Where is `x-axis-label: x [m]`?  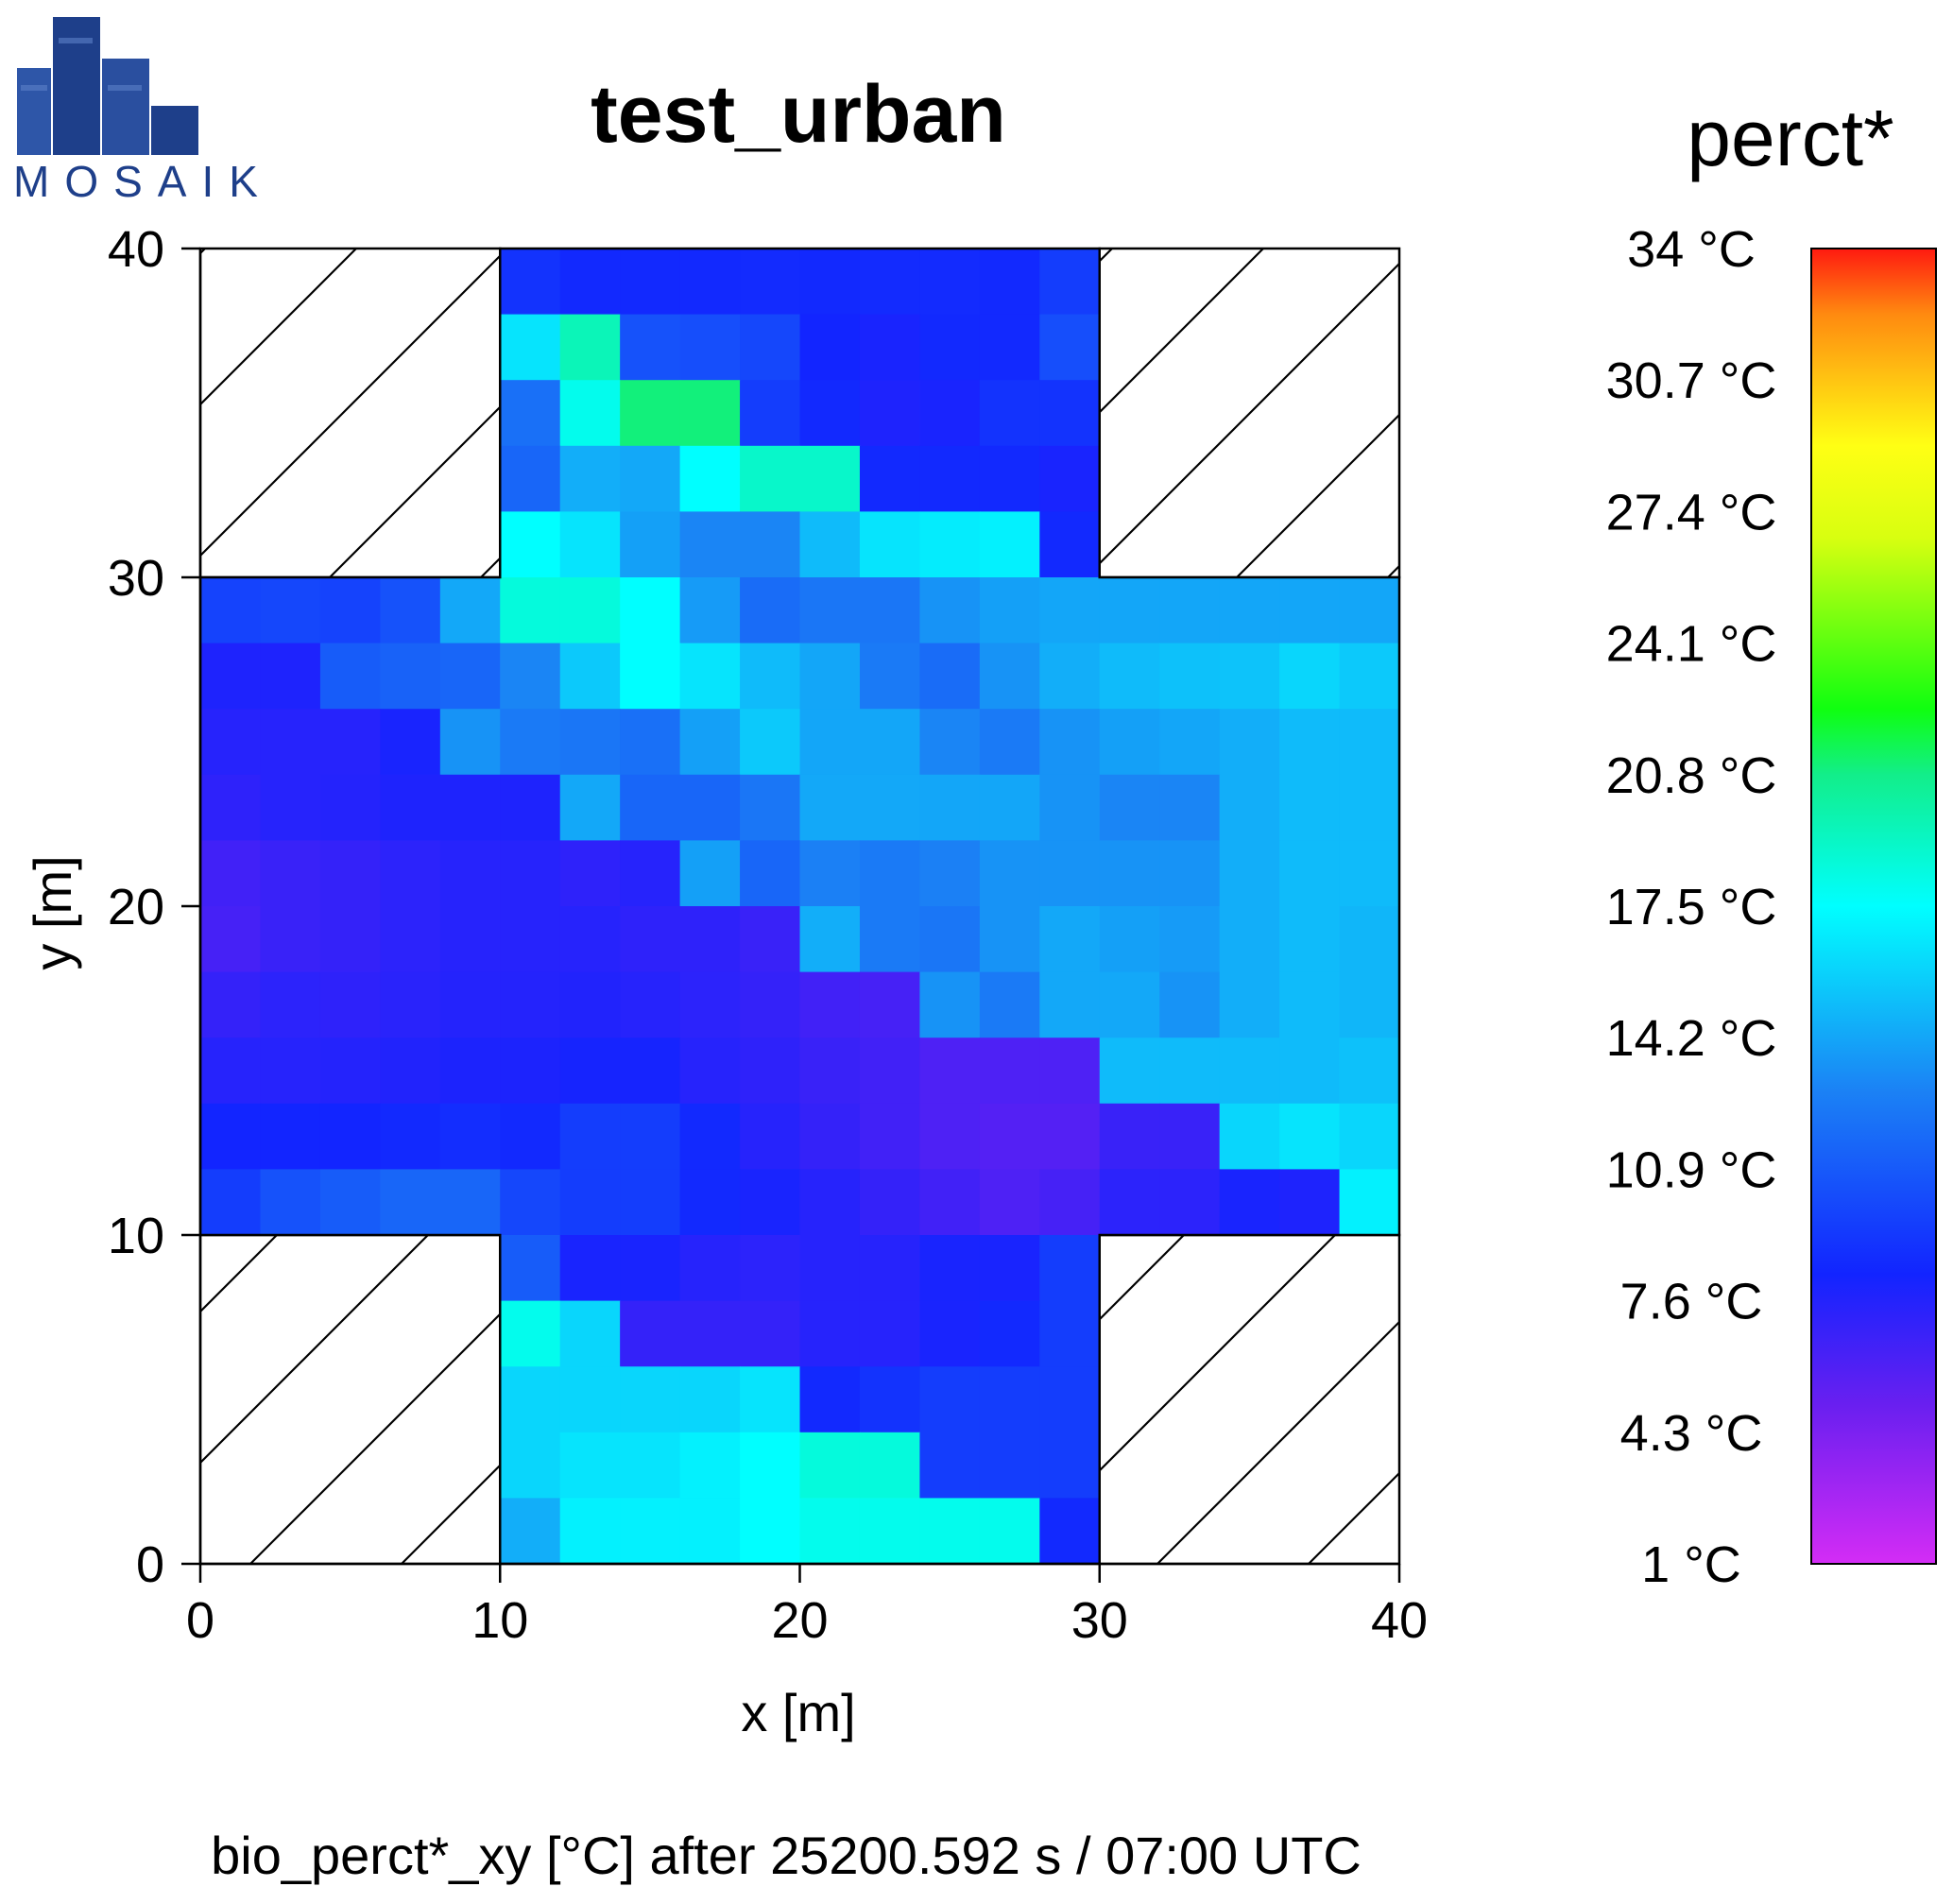
x-axis-label: x [m] is located at coordinates (798, 1712).